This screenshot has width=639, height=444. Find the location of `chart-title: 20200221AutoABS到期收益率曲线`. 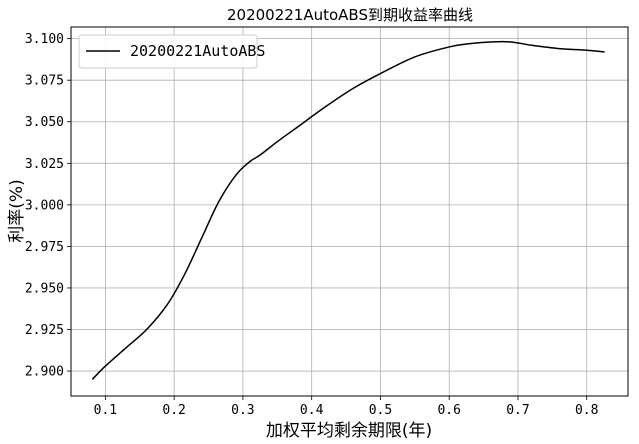

chart-title: 20200221AutoABS到期收益率曲线 is located at coordinates (350, 15).